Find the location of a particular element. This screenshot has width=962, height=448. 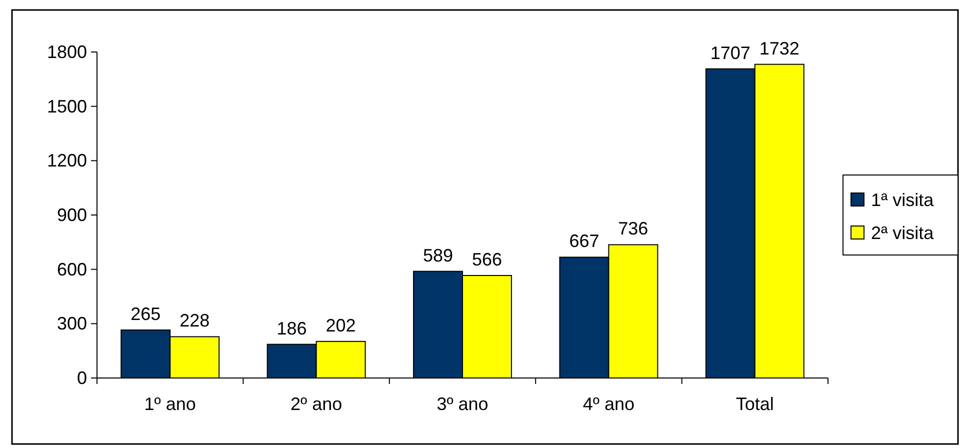

data-label: 265 is located at coordinates (145, 314).